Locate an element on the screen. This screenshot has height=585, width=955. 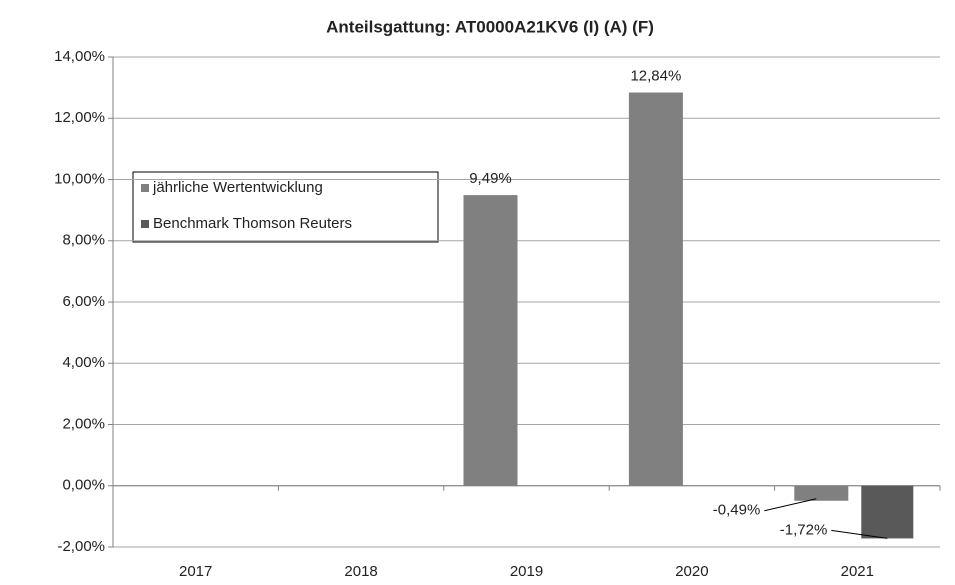
y-tick-label: 12,00% is located at coordinates (79, 117).